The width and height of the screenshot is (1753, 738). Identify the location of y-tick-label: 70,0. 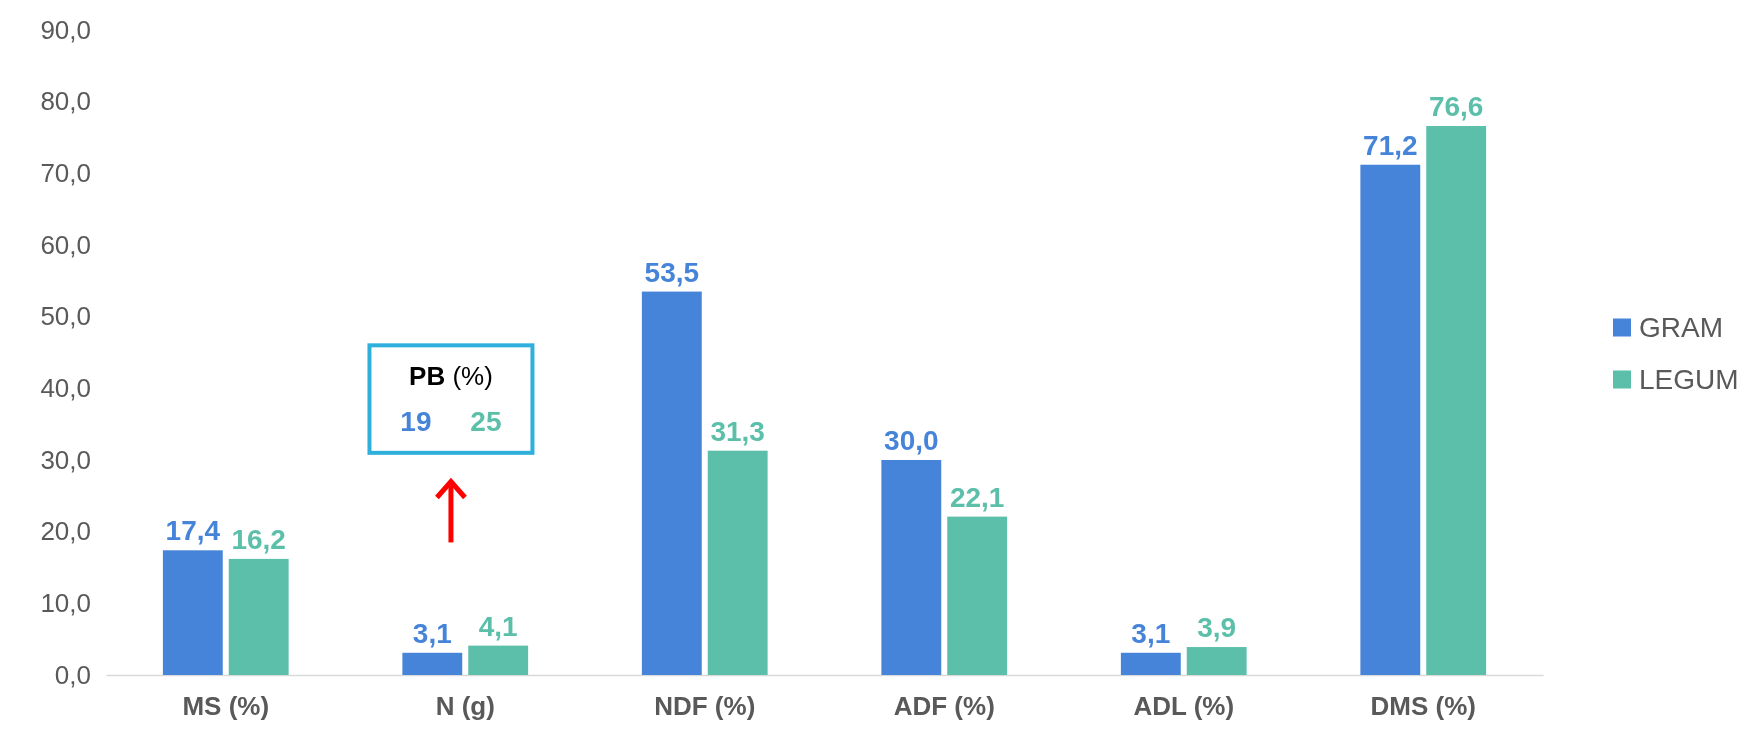
(65, 173).